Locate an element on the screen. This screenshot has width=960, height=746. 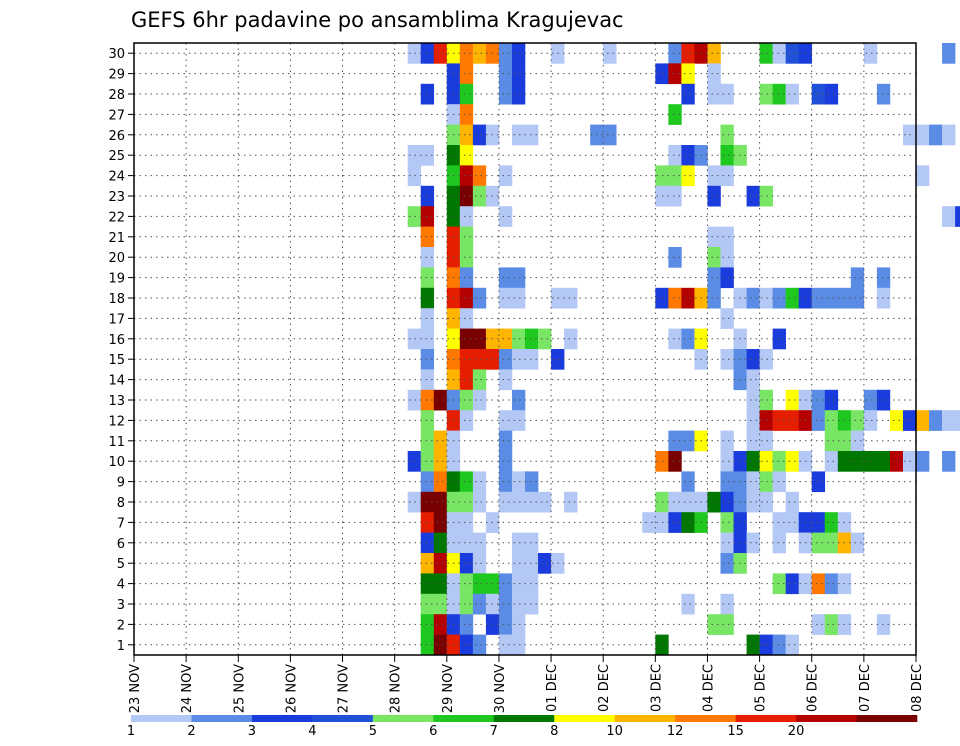
legend-label: 1 is located at coordinates (131, 731).